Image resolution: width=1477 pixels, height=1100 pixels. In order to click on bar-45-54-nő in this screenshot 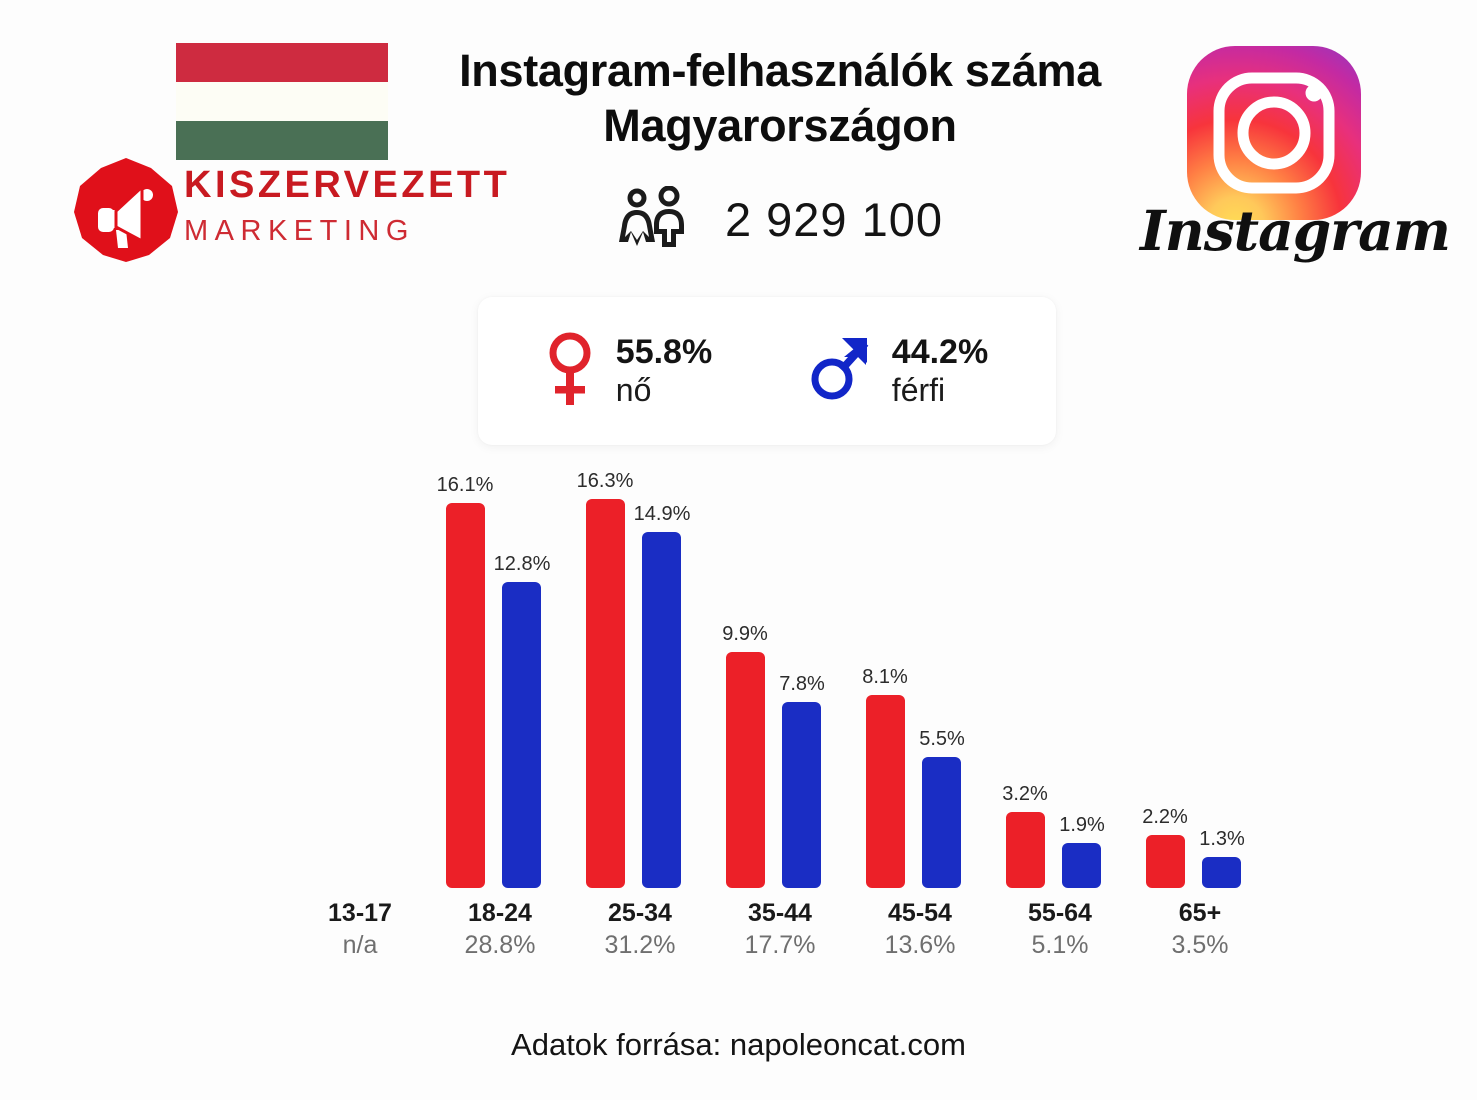, I will do `click(885, 791)`.